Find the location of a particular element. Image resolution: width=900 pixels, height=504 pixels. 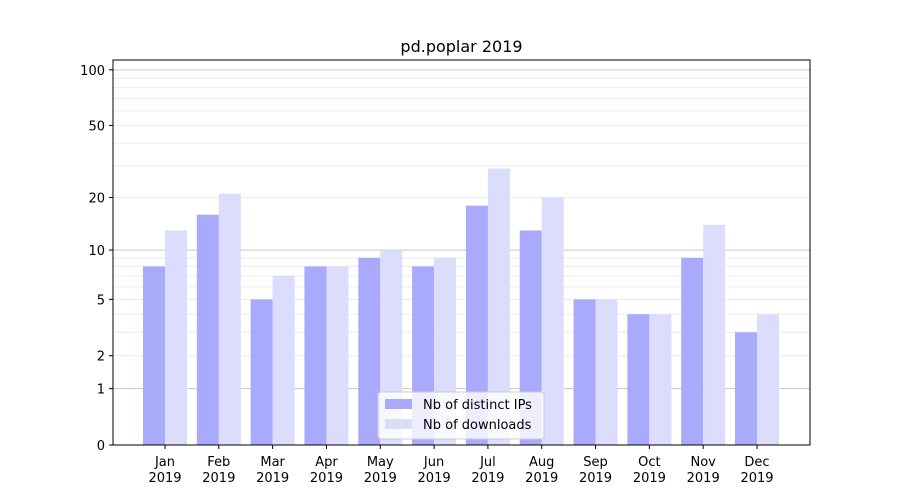

chart-title: pd.poplar 2019 is located at coordinates (461, 46).